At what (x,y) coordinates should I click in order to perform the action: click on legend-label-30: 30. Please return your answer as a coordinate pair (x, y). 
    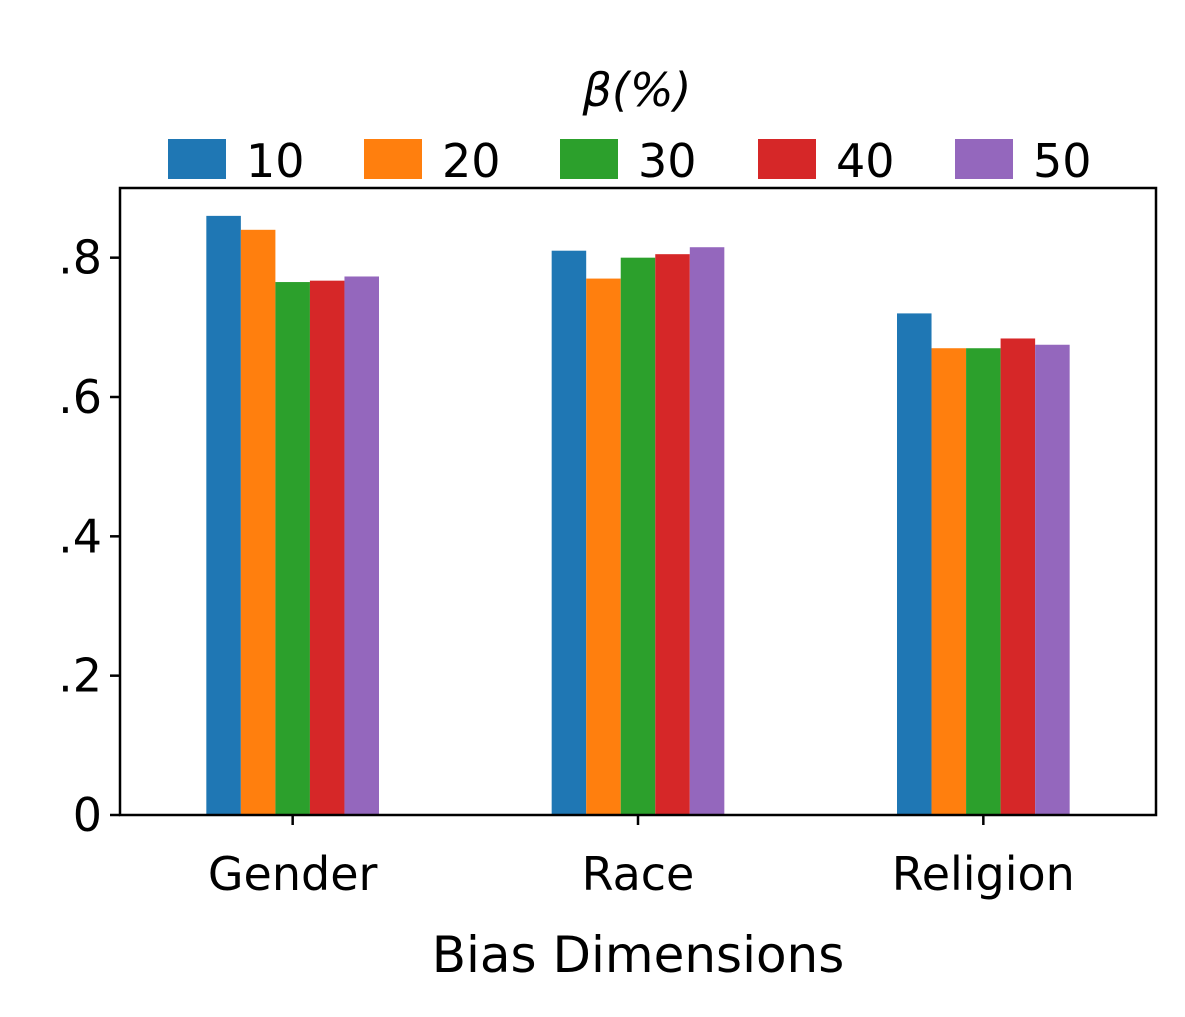
    Looking at the image, I should click on (667, 161).